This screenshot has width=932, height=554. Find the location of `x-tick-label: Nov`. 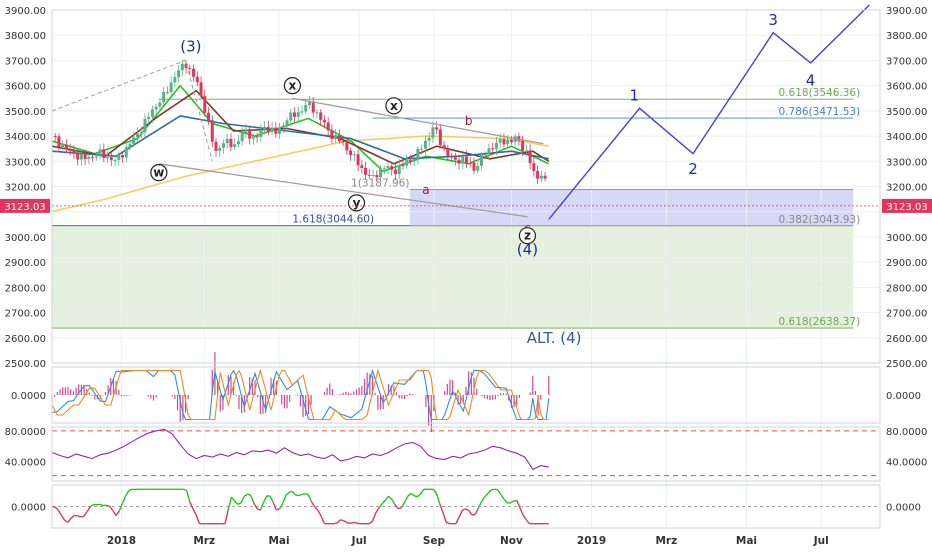

x-tick-label: Nov is located at coordinates (511, 541).